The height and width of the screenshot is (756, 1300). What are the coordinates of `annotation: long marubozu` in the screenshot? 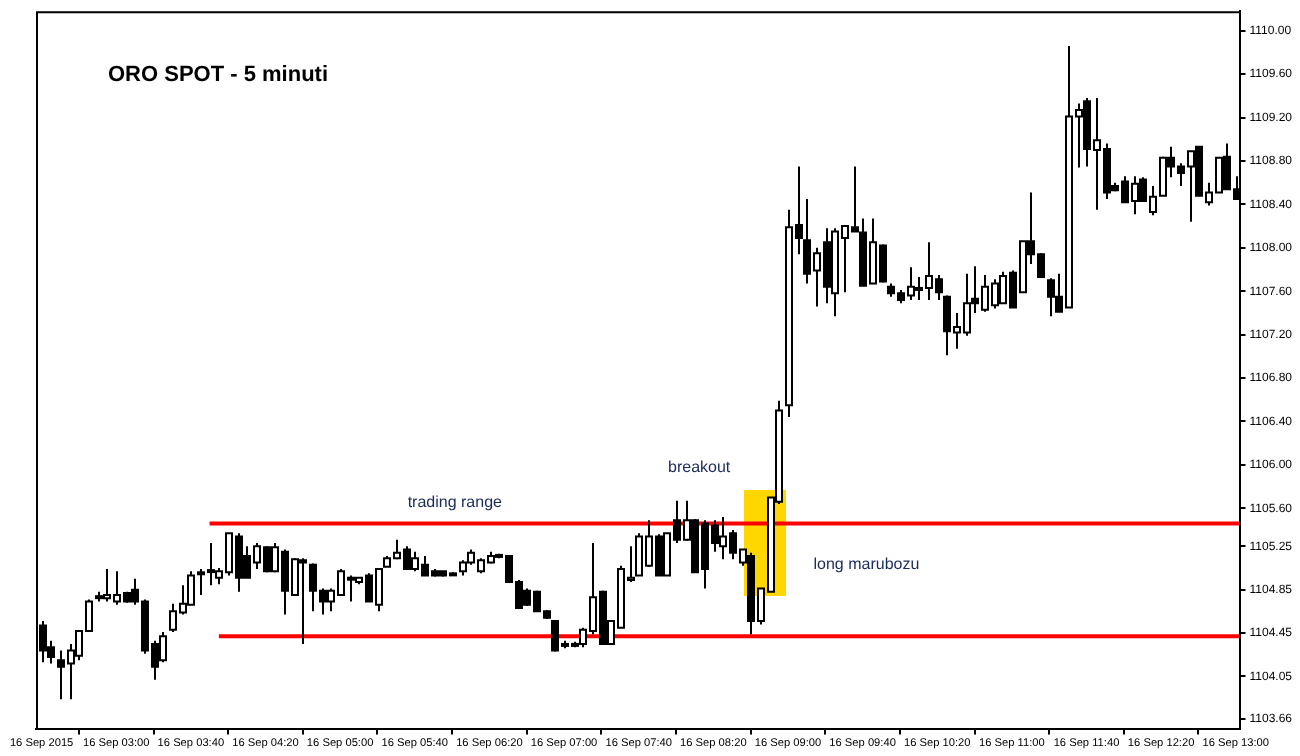 It's located at (866, 564).